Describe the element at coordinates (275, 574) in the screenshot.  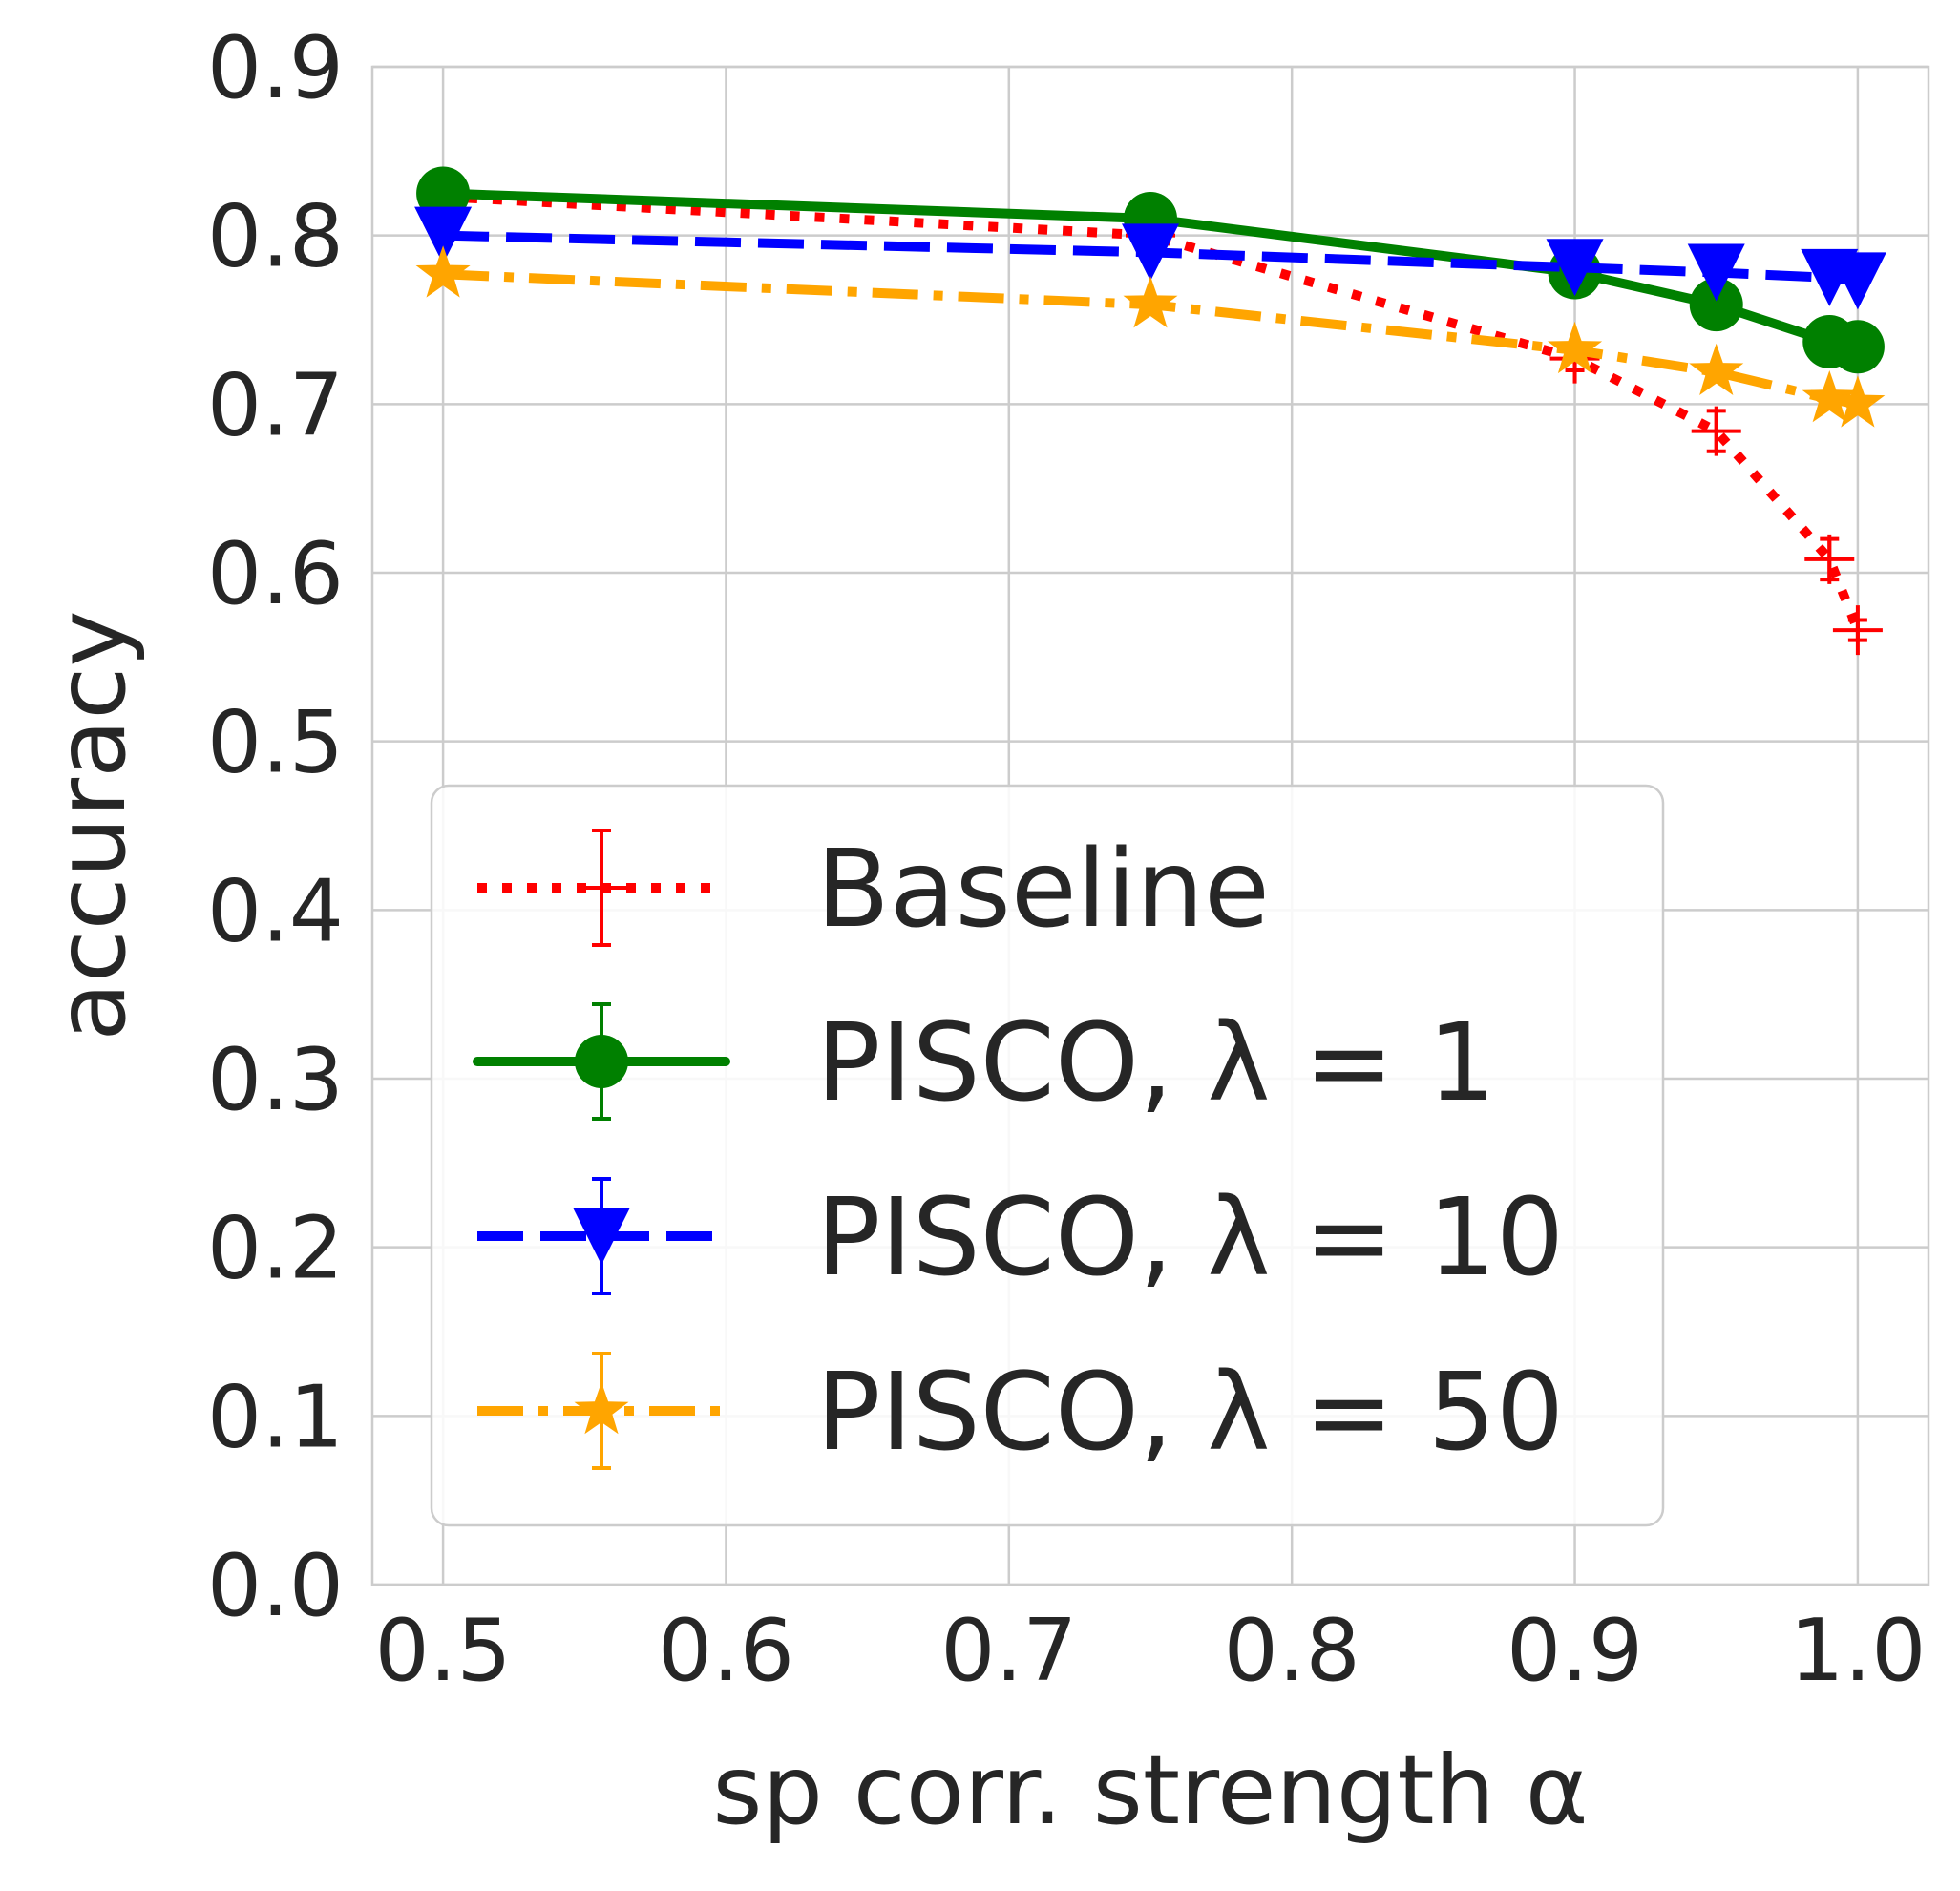
I see `y-tick-label: 0.6` at that location.